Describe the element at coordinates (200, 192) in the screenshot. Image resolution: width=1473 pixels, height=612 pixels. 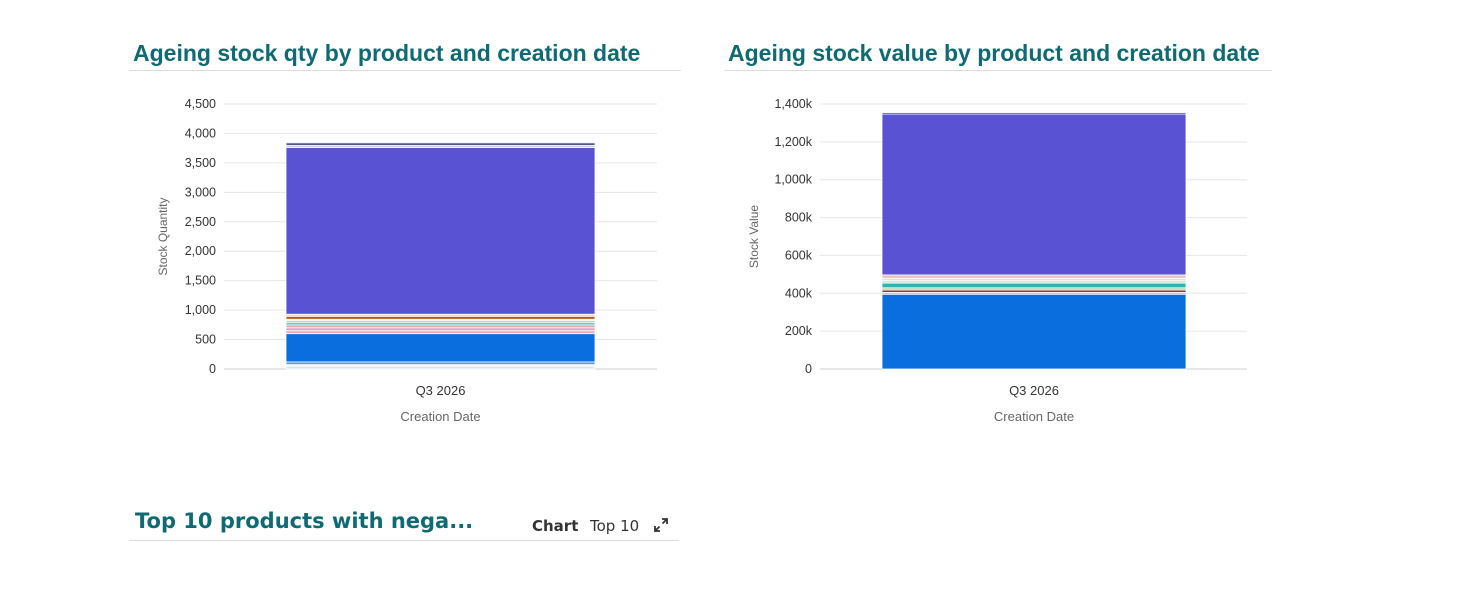
I see `y-tick-label: 3,000` at that location.